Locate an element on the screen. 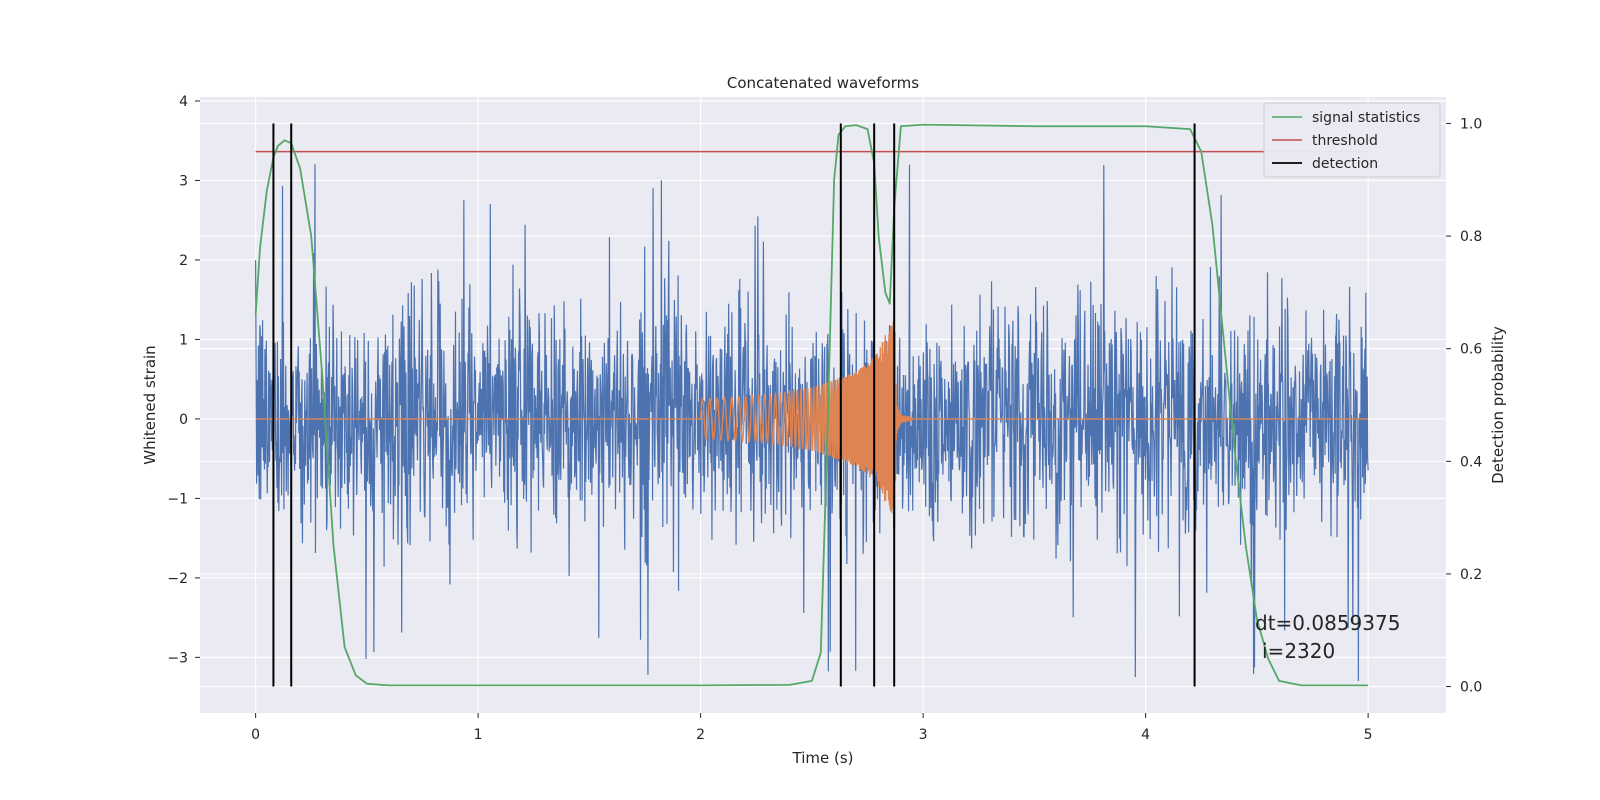  x-tick-label: 0 is located at coordinates (255, 735).